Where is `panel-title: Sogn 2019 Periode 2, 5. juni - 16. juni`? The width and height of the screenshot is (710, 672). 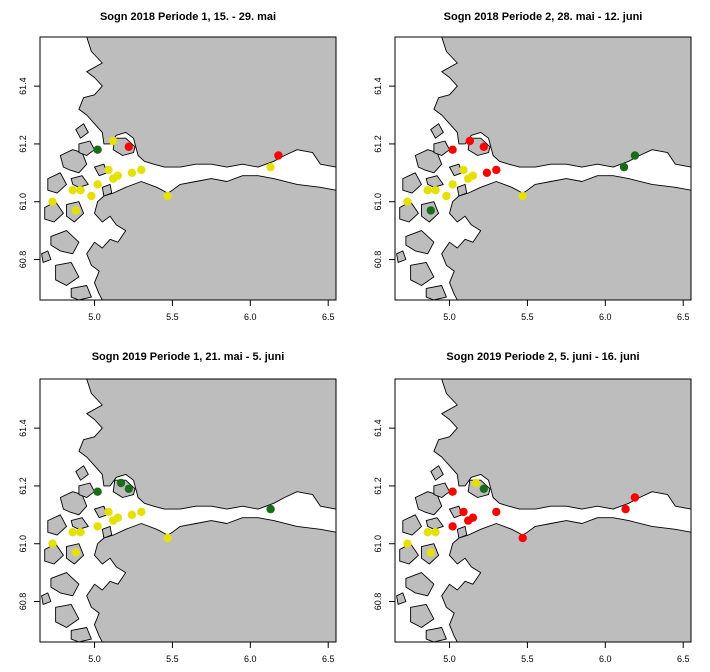 panel-title: Sogn 2019 Periode 2, 5. juni - 16. juni is located at coordinates (542, 357).